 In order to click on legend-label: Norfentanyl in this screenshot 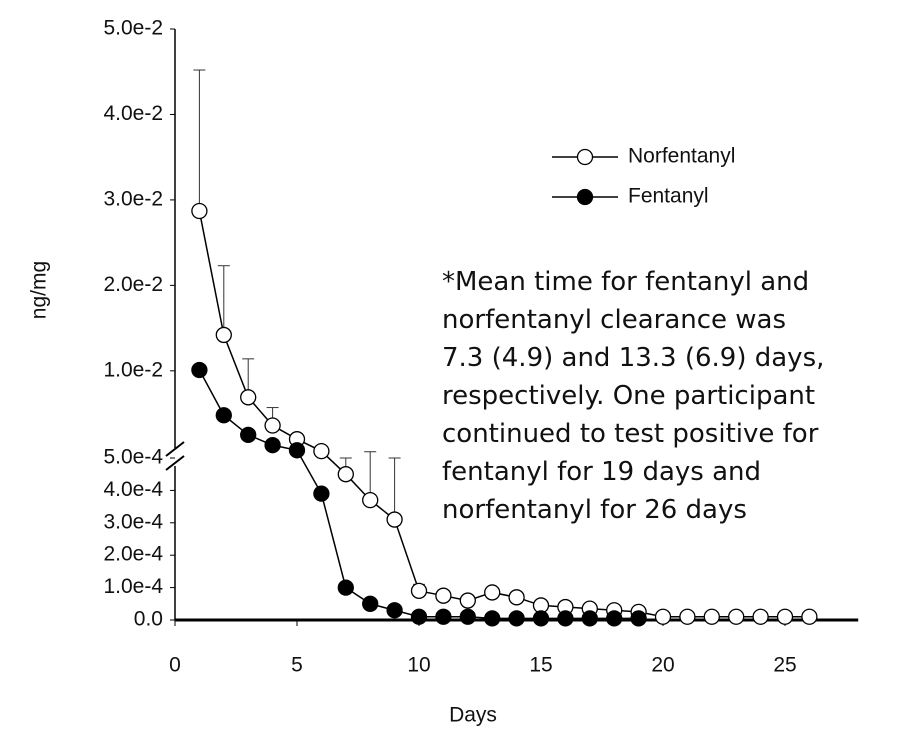, I will do `click(681, 156)`.